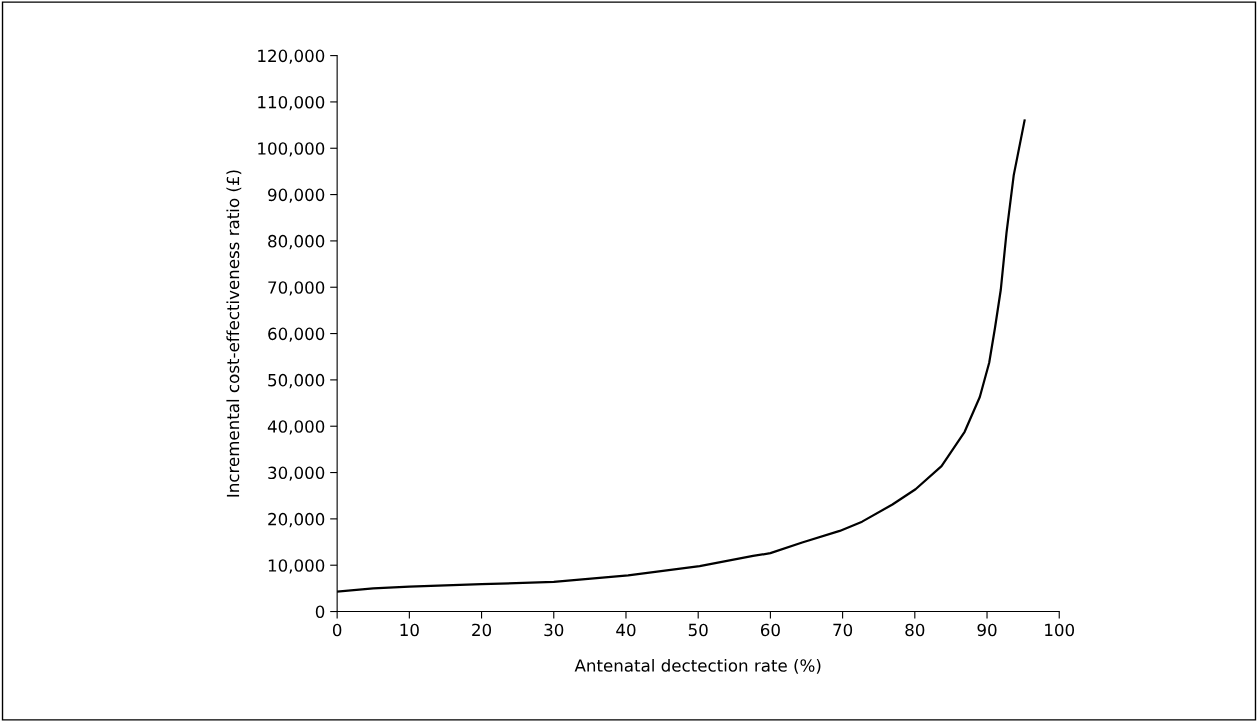  What do you see at coordinates (296, 334) in the screenshot?
I see `y-tick-label: 60,000` at bounding box center [296, 334].